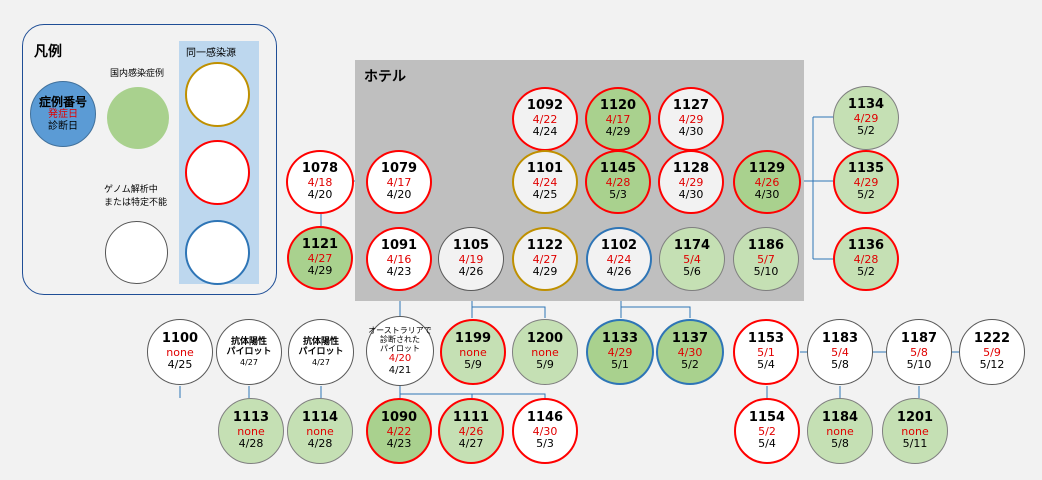  Describe the element at coordinates (619, 245) in the screenshot. I see `case-id: 1102` at that location.